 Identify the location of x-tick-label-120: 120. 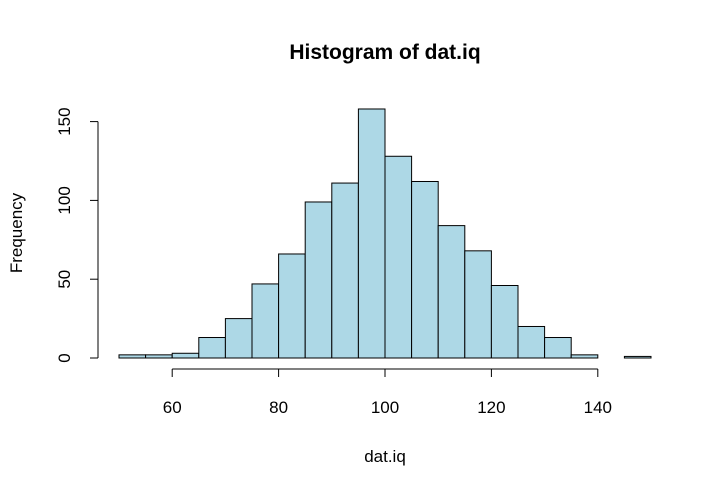
(491, 407).